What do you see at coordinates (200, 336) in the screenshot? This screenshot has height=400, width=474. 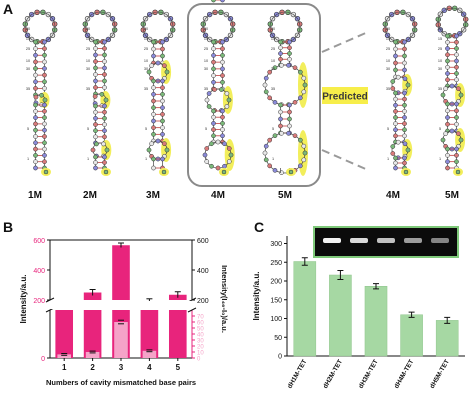 I see `y2-tick-label: 40` at bounding box center [200, 336].